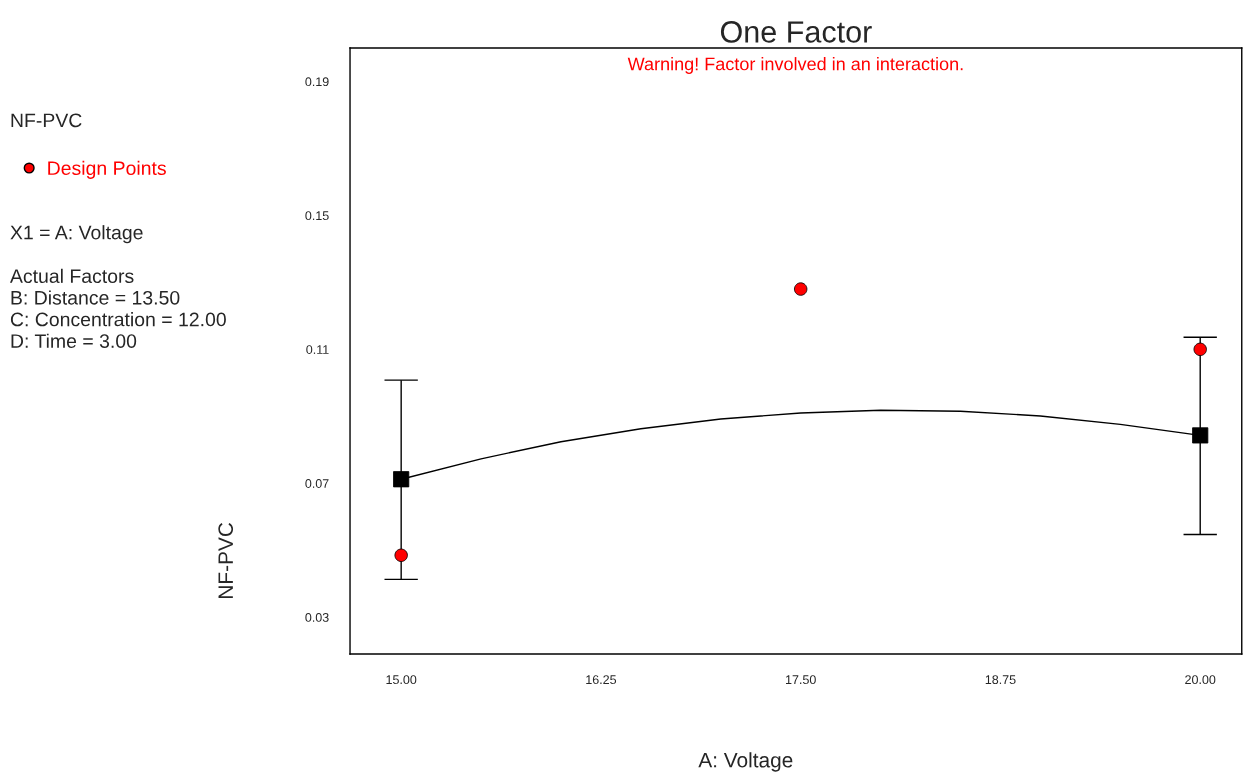 The image size is (1243, 779). Describe the element at coordinates (317, 349) in the screenshot. I see `y-tick-label: 0.11` at that location.